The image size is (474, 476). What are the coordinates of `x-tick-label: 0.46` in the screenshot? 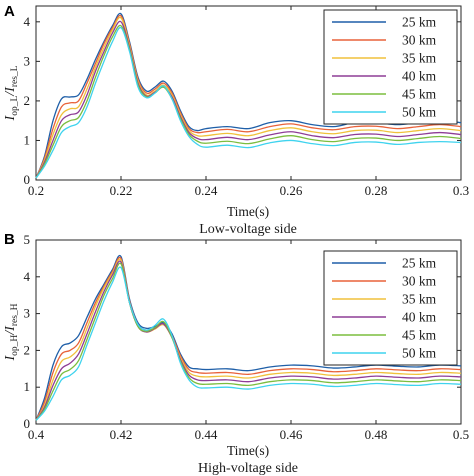 It's located at (291, 434).